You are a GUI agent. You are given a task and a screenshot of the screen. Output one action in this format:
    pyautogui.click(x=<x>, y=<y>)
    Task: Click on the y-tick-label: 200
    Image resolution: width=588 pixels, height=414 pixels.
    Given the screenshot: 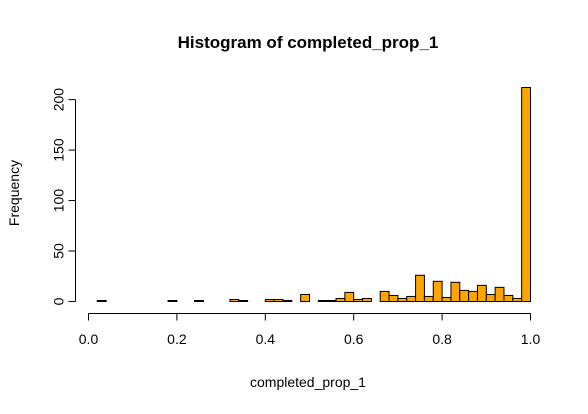 What is the action you would take?
    pyautogui.click(x=59, y=100)
    